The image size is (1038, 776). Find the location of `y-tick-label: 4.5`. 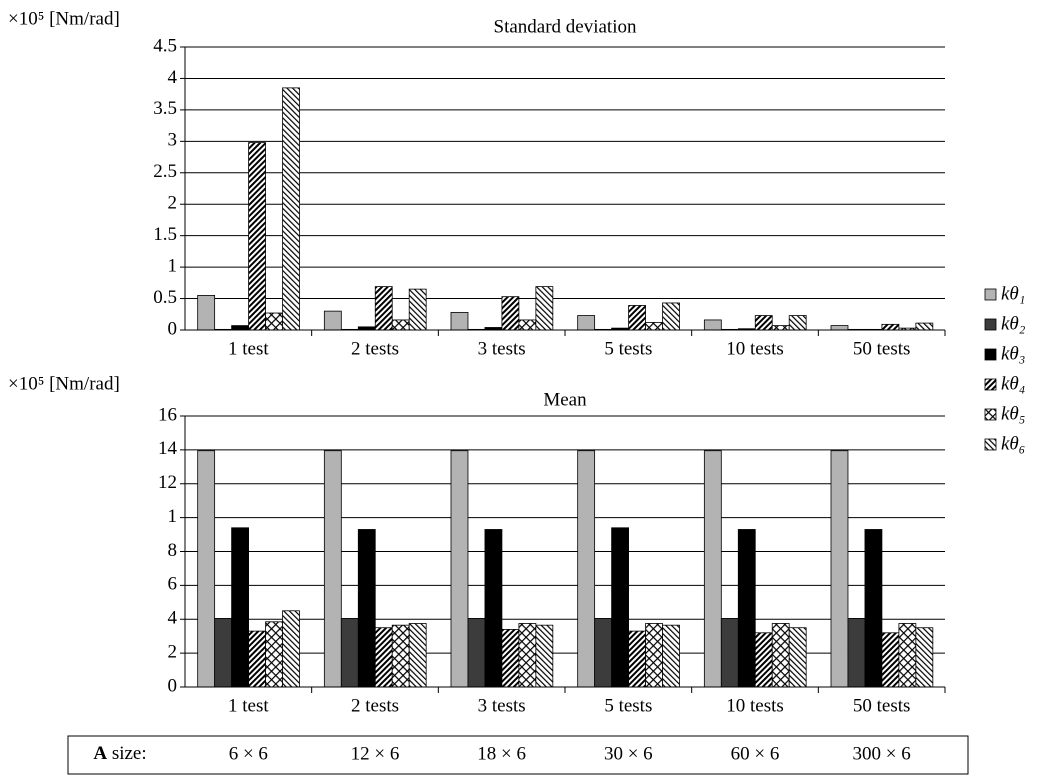

y-tick-label: 4.5 is located at coordinates (165, 45).